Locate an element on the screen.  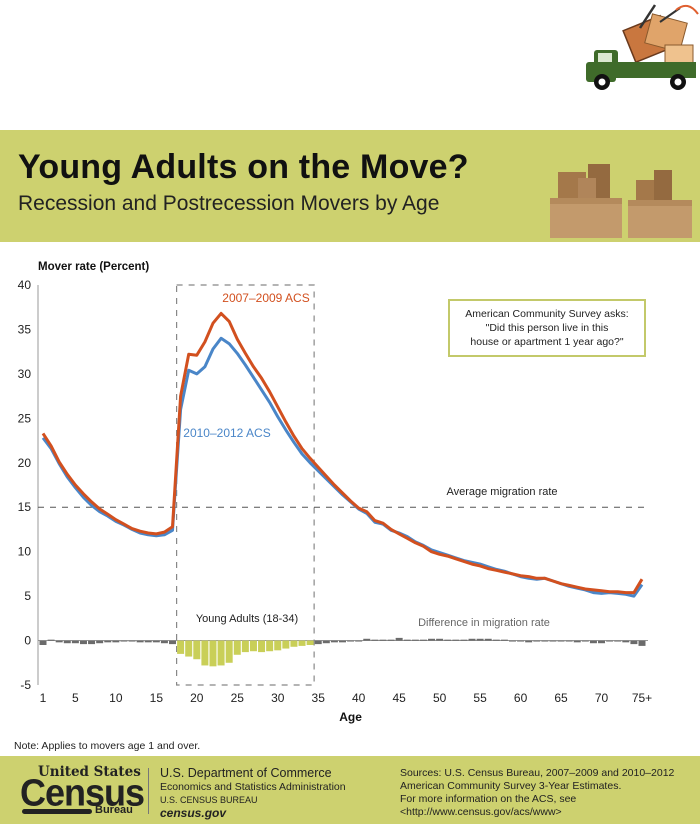
sources-line-3: For more information on the ACS, see is located at coordinates (488, 799).